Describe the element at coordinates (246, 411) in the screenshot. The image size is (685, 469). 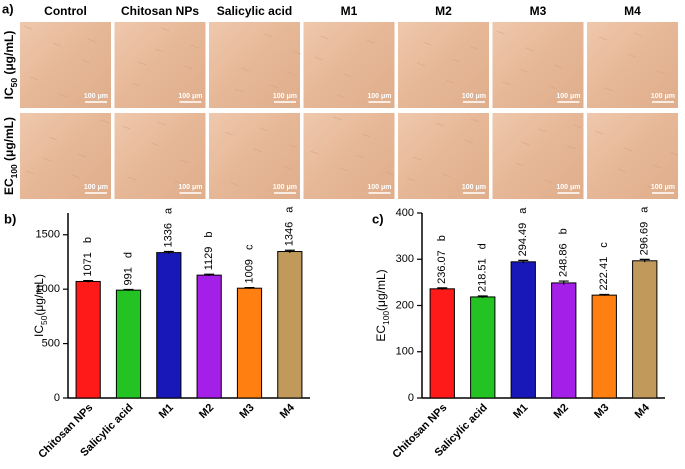
I see `x-tick-label: M3` at that location.